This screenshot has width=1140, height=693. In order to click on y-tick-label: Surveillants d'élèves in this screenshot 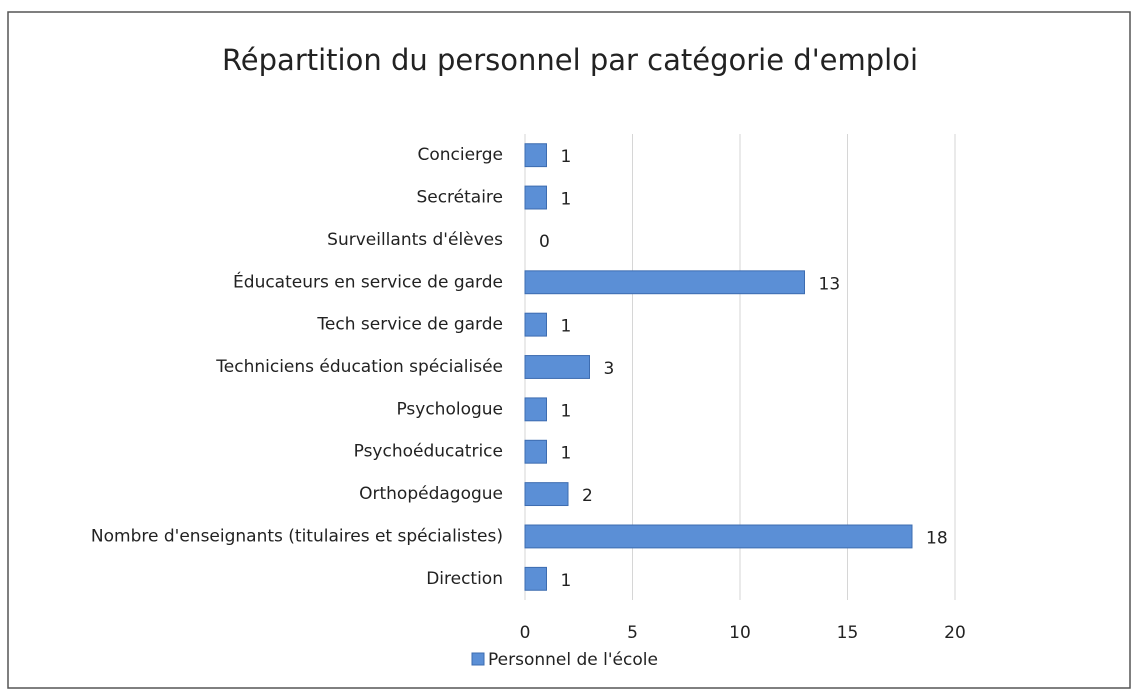, I will do `click(415, 240)`.